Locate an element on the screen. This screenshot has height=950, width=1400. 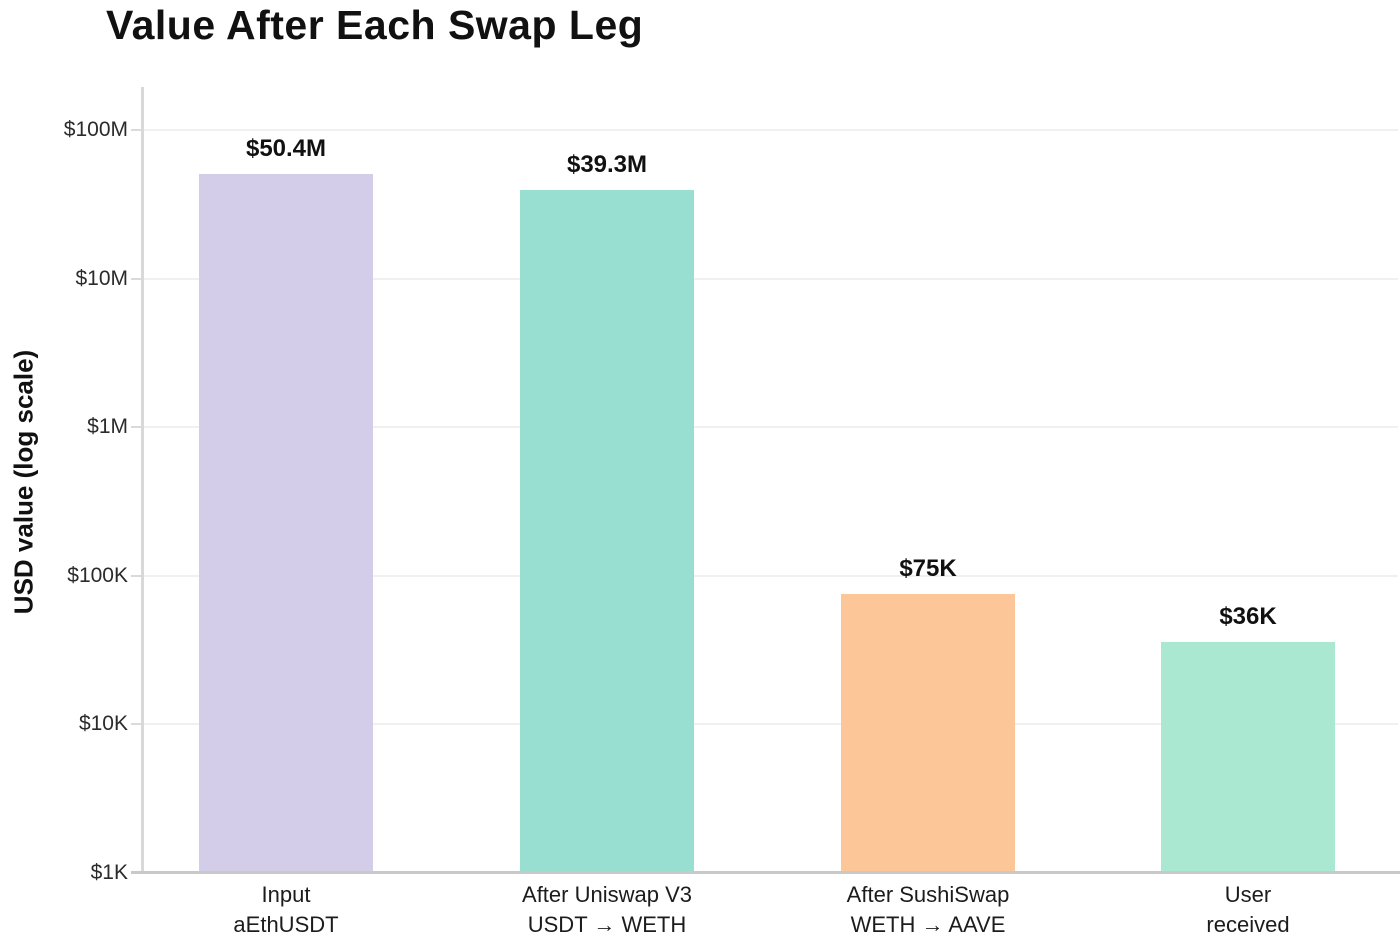
x-tick-label-line: Input is located at coordinates (286, 894).